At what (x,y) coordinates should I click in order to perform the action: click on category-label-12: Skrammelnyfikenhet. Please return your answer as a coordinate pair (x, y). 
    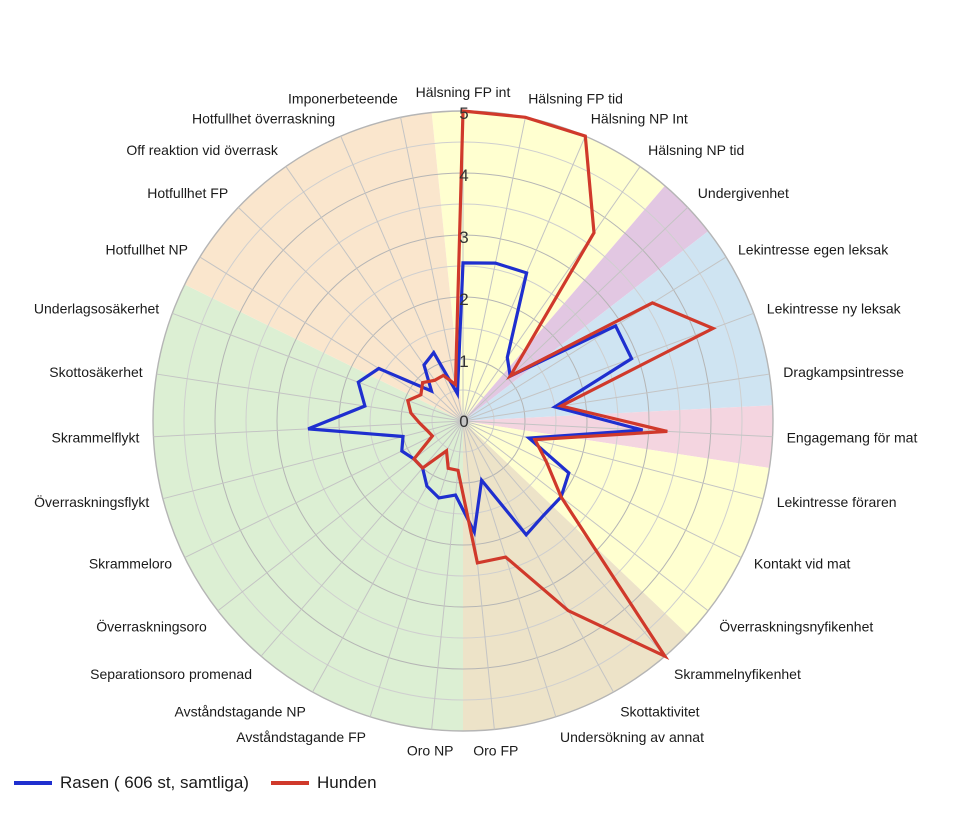
    Looking at the image, I should click on (737, 674).